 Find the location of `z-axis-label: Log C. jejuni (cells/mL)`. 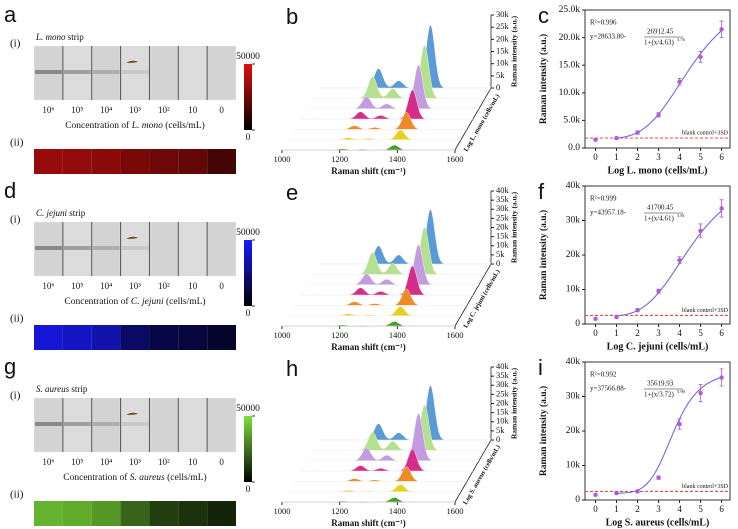

z-axis-label: Log C. jejuni (cells/mL) is located at coordinates (481, 299).